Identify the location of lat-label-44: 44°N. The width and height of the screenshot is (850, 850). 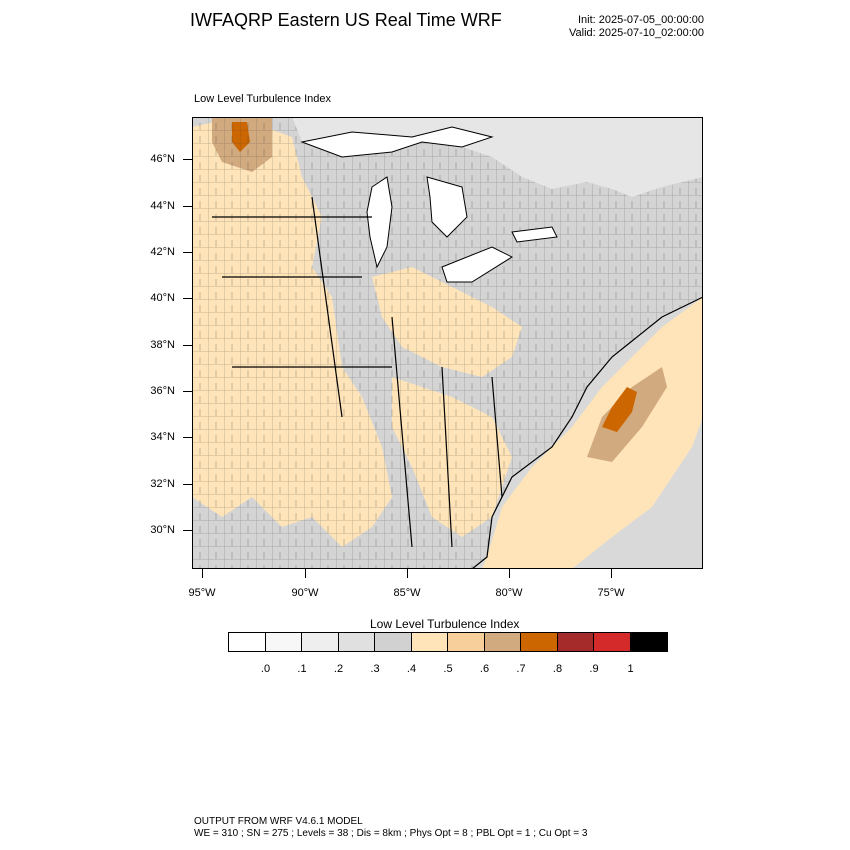
(162, 206).